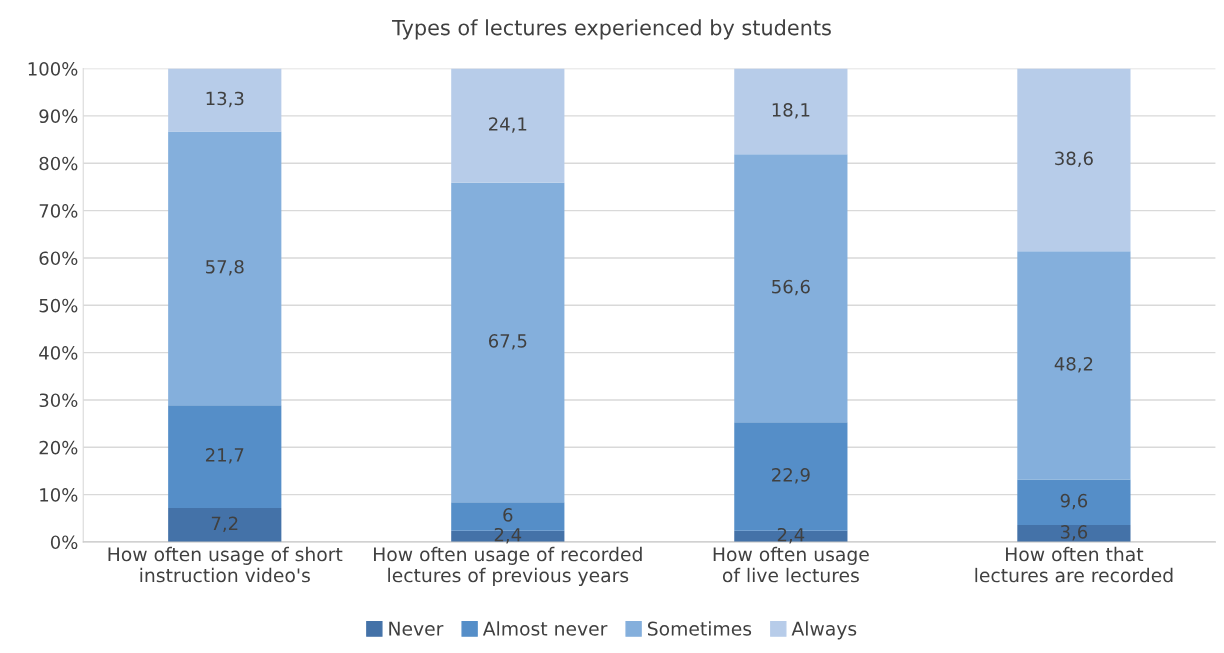 This screenshot has width=1224, height=653. What do you see at coordinates (791, 476) in the screenshot?
I see `data-label: 22,9` at bounding box center [791, 476].